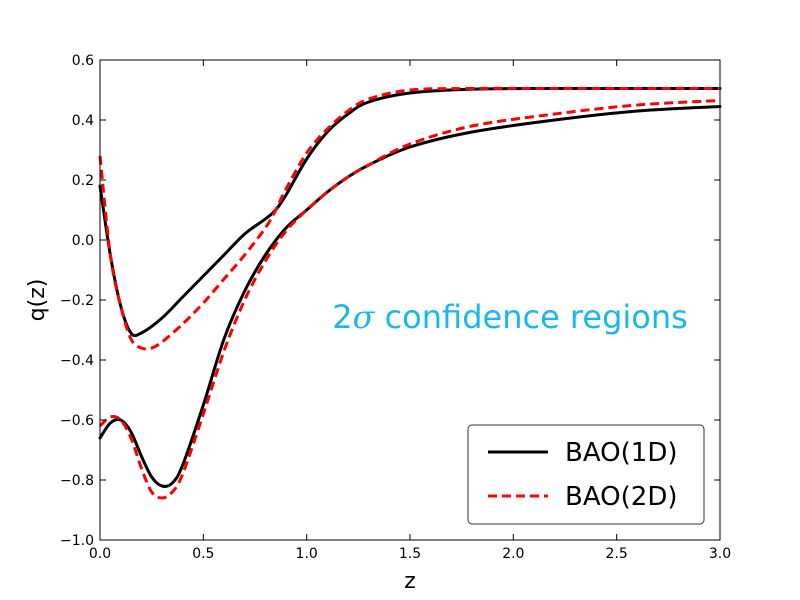 The image size is (800, 600). What do you see at coordinates (77, 301) in the screenshot?
I see `y-tick-label: −0.2` at bounding box center [77, 301].